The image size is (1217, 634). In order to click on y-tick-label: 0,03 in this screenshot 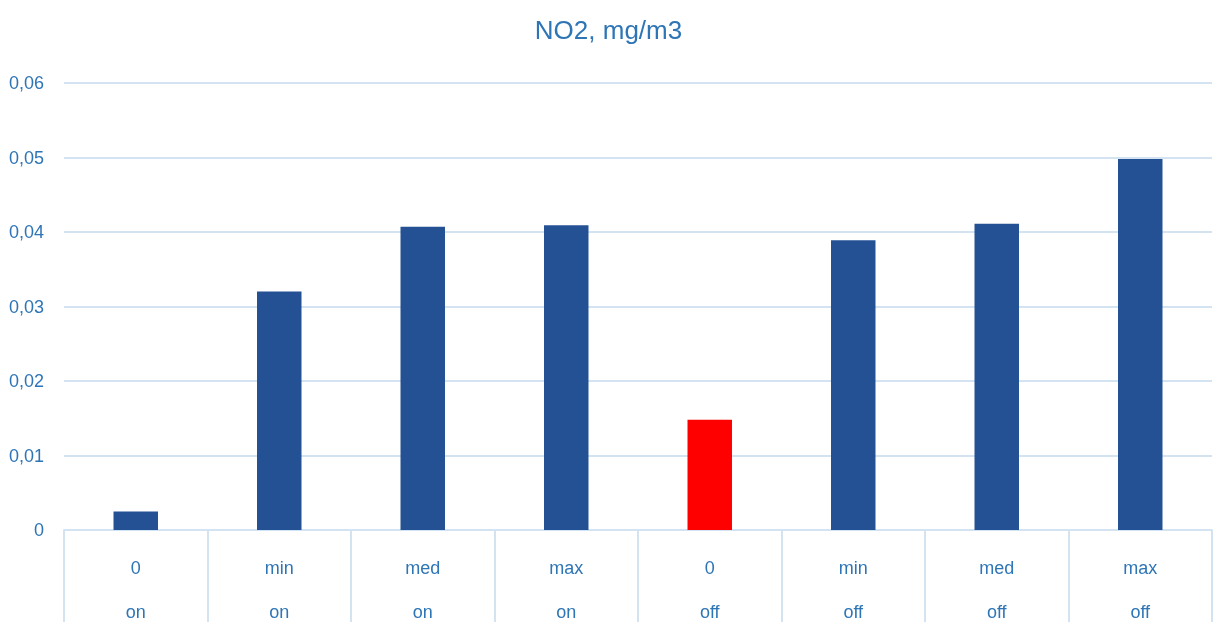, I will do `click(26, 306)`.